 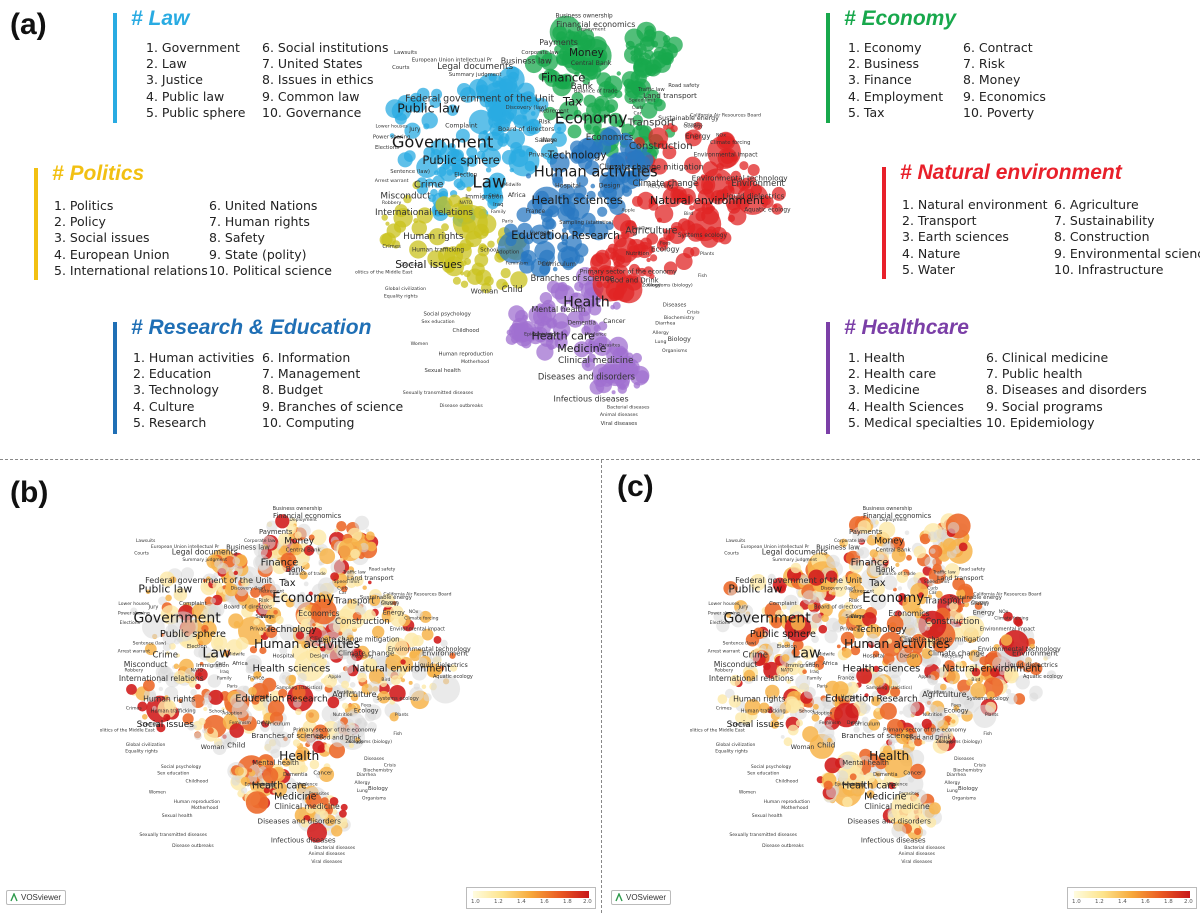 I want to click on color-scale-c: 1.0 1.2 1.4 1.6 1.8 2.0, so click(x=1132, y=898).